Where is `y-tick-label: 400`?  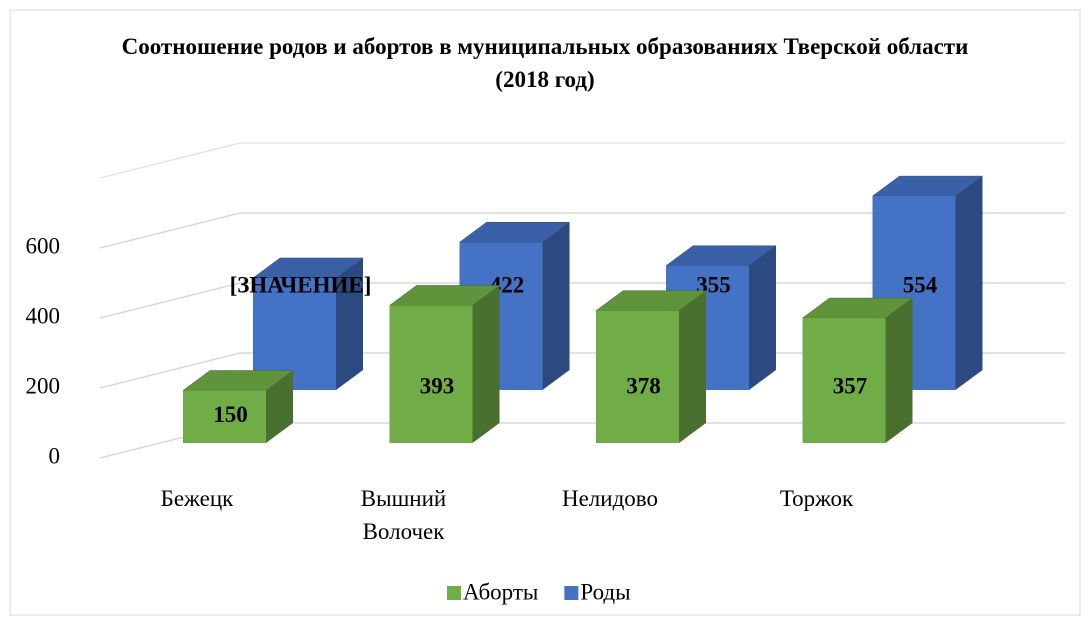 y-tick-label: 400 is located at coordinates (43, 315).